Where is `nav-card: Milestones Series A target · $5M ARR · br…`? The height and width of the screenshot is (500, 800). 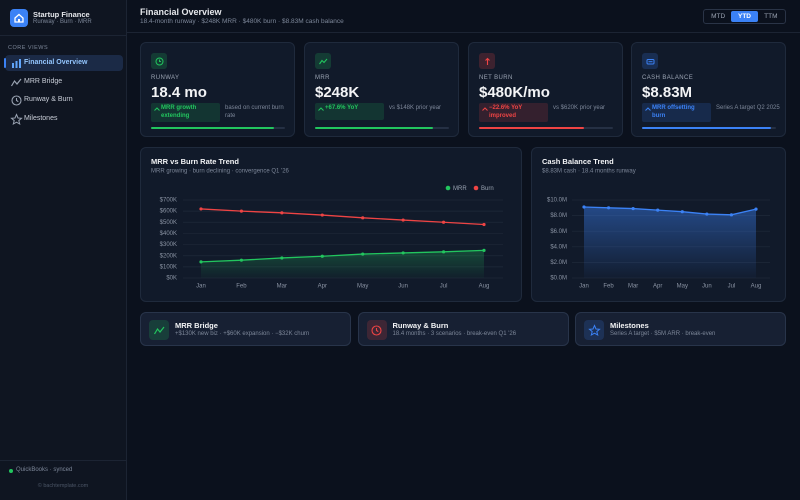
nav-card: Milestones Series A target · $5M ARR · br… is located at coordinates (680, 329).